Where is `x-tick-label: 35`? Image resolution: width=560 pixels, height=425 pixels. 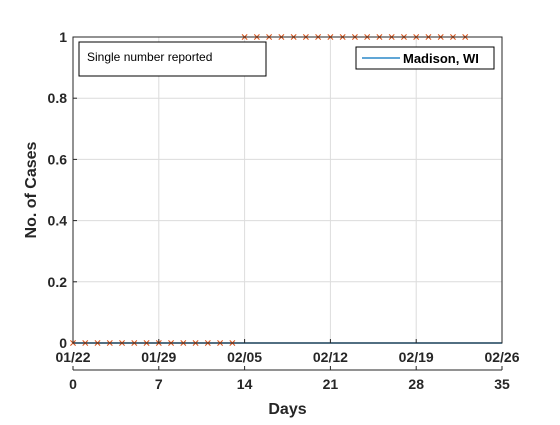 x-tick-label: 35 is located at coordinates (502, 384).